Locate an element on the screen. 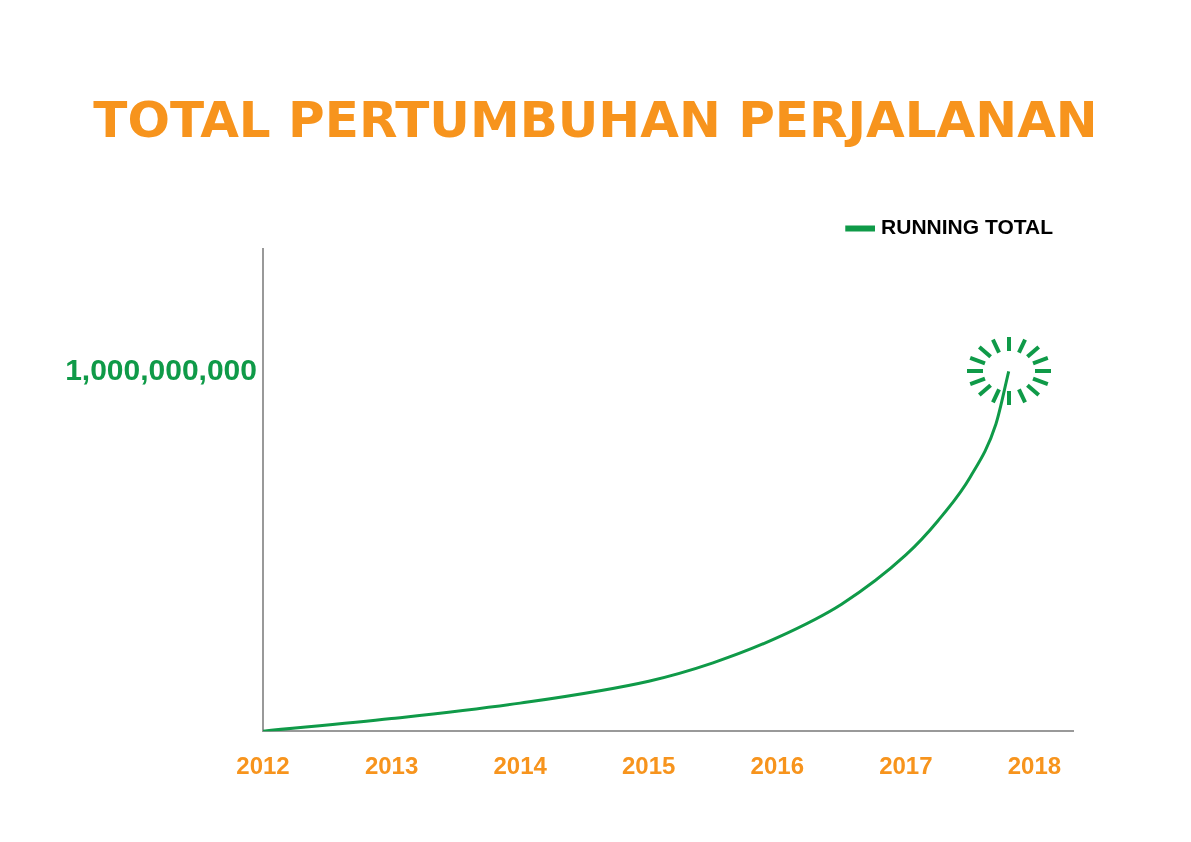  x-tick-label: 2014 is located at coordinates (520, 766).